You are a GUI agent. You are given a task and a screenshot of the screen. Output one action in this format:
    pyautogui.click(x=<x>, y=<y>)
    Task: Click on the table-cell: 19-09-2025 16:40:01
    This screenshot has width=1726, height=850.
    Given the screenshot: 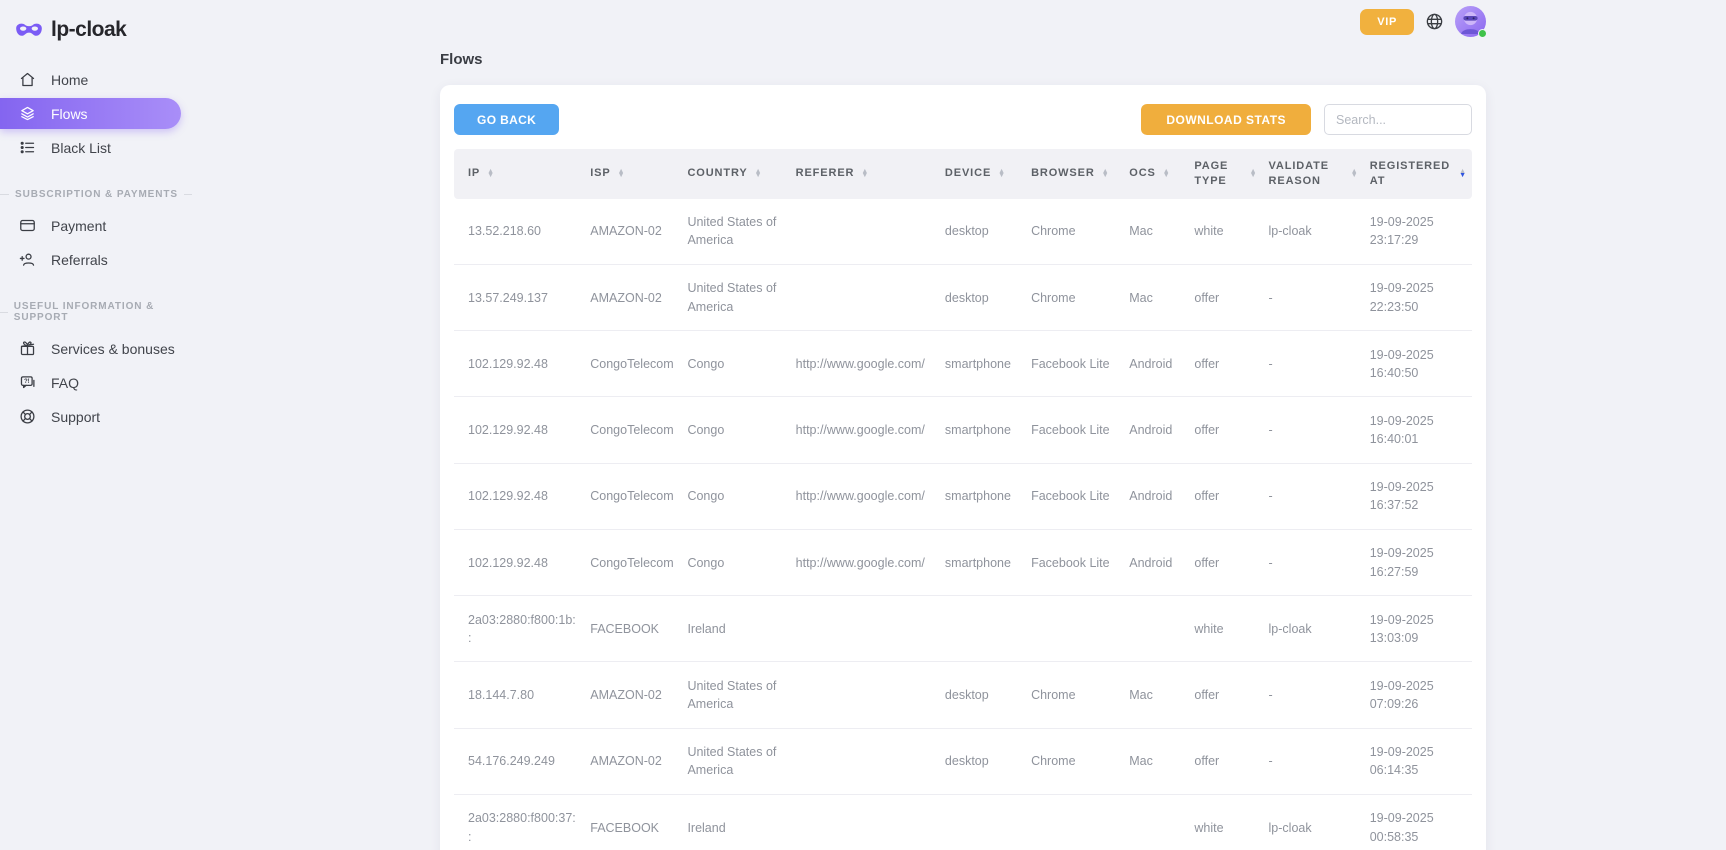 What is the action you would take?
    pyautogui.click(x=1401, y=430)
    